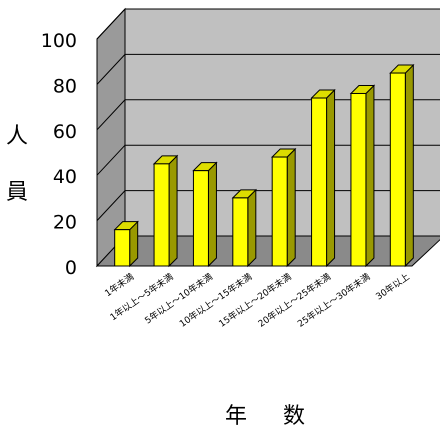 This screenshot has height=430, width=440. I want to click on y-axis-label-char-1: 人, so click(17, 136).